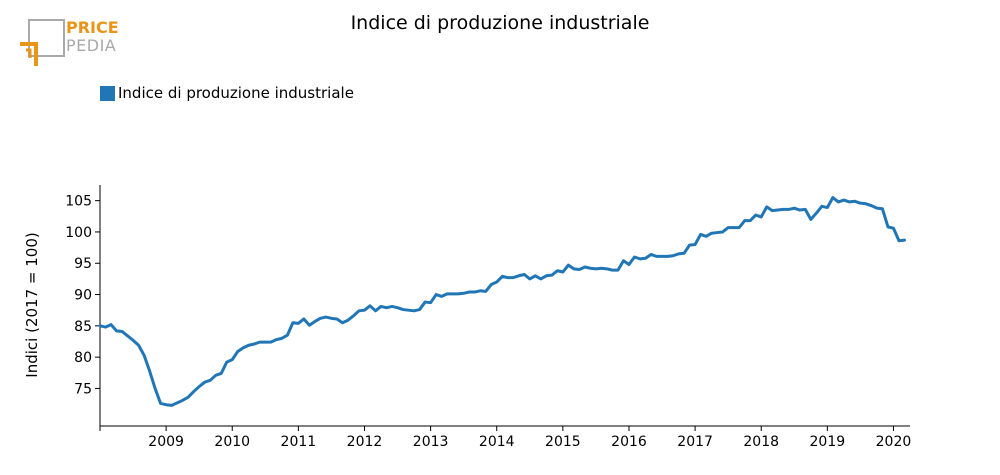 Image resolution: width=1000 pixels, height=475 pixels. What do you see at coordinates (83, 358) in the screenshot?
I see `y-tick-label: 80` at bounding box center [83, 358].